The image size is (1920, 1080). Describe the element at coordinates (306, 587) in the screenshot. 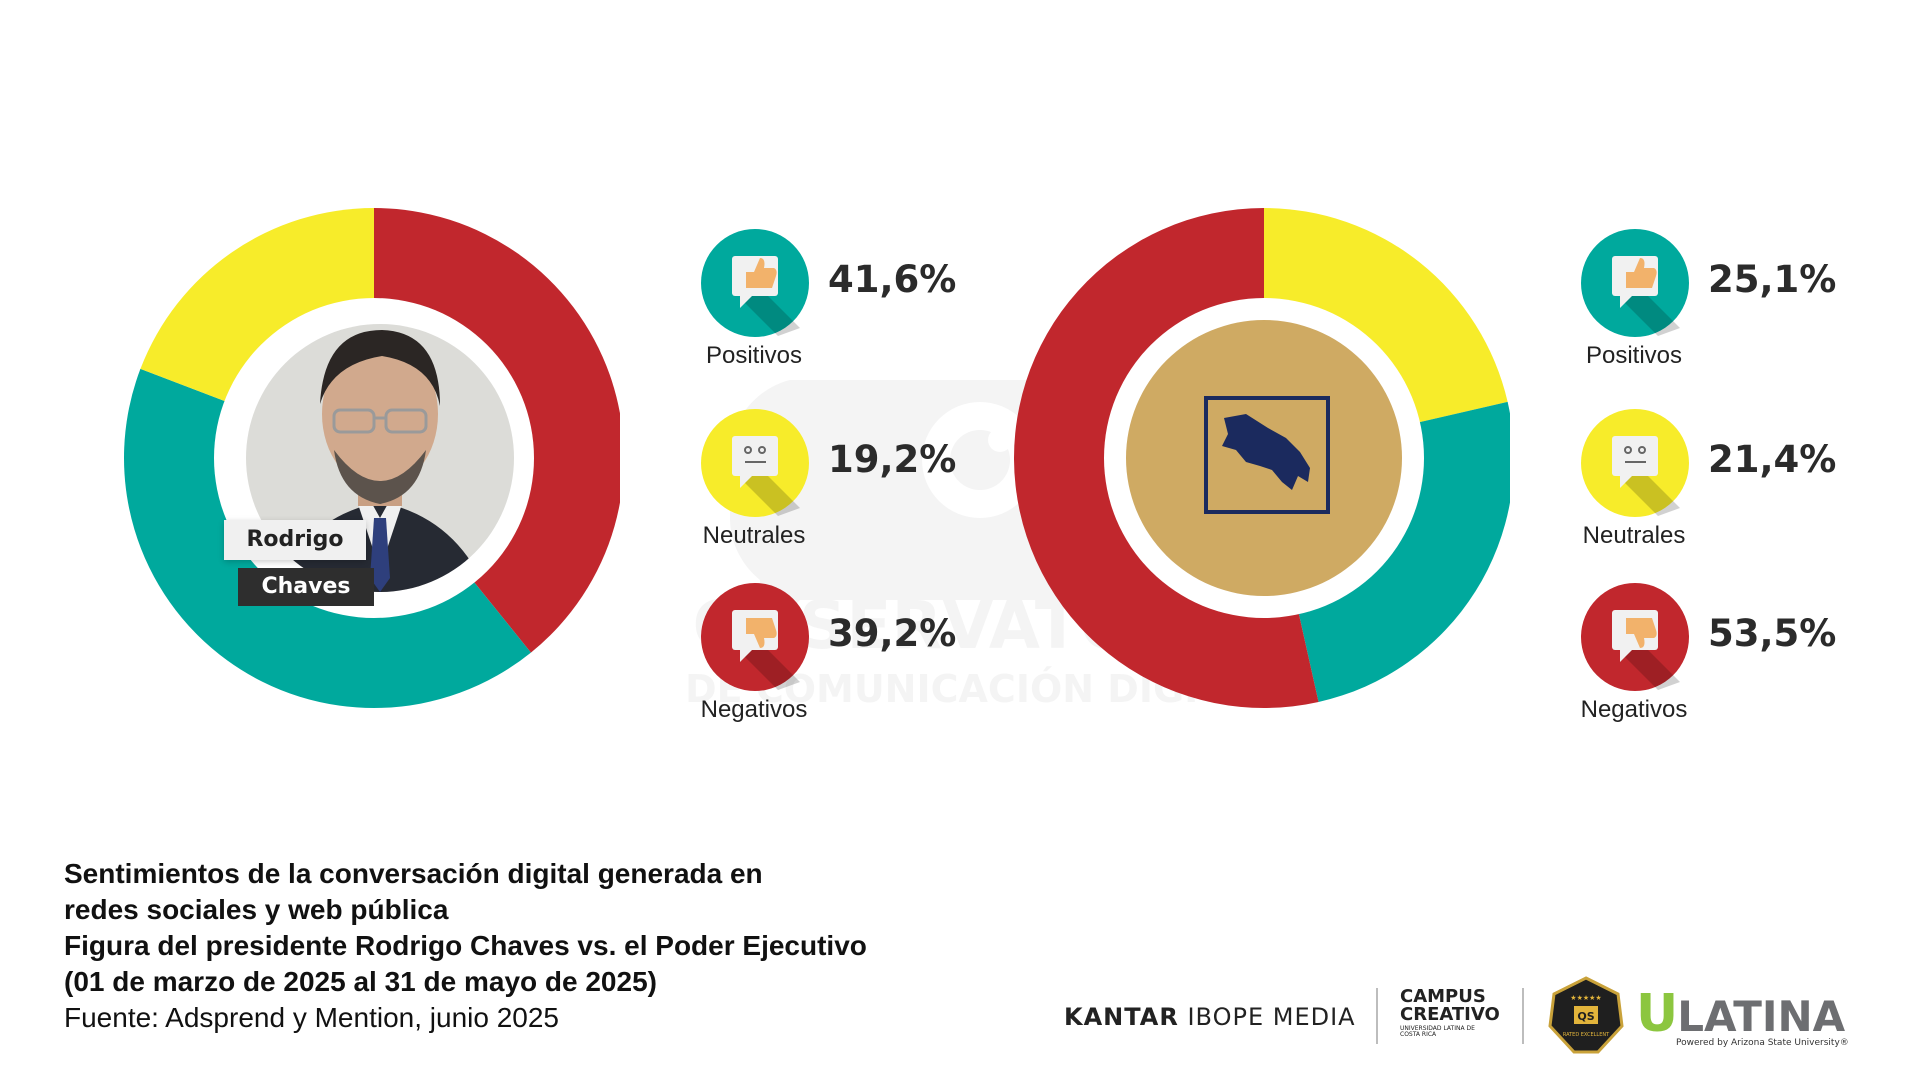

I see `name-tag-last: Chaves` at that location.